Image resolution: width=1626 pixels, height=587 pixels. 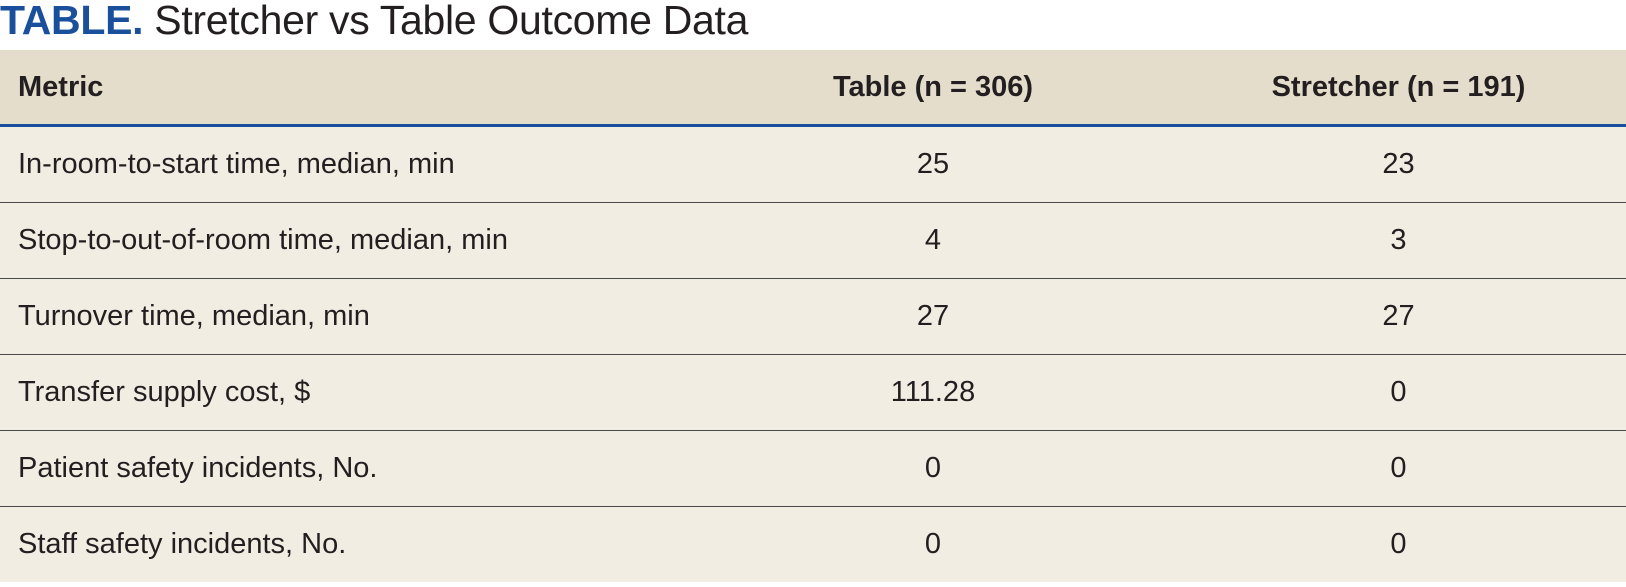 I want to click on cell-table-value: 111.28, so click(x=933, y=392).